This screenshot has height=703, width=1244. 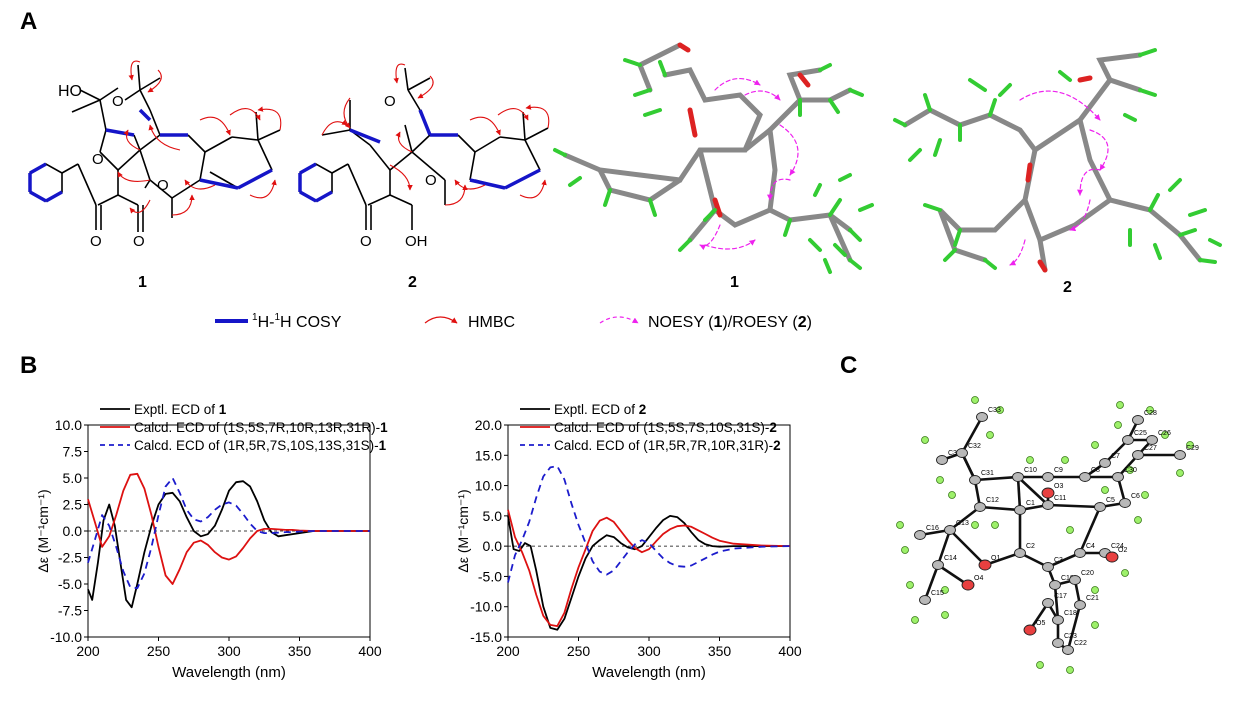 What do you see at coordinates (441, 320) in the screenshot?
I see `legend-hmbc-swatch` at bounding box center [441, 320].